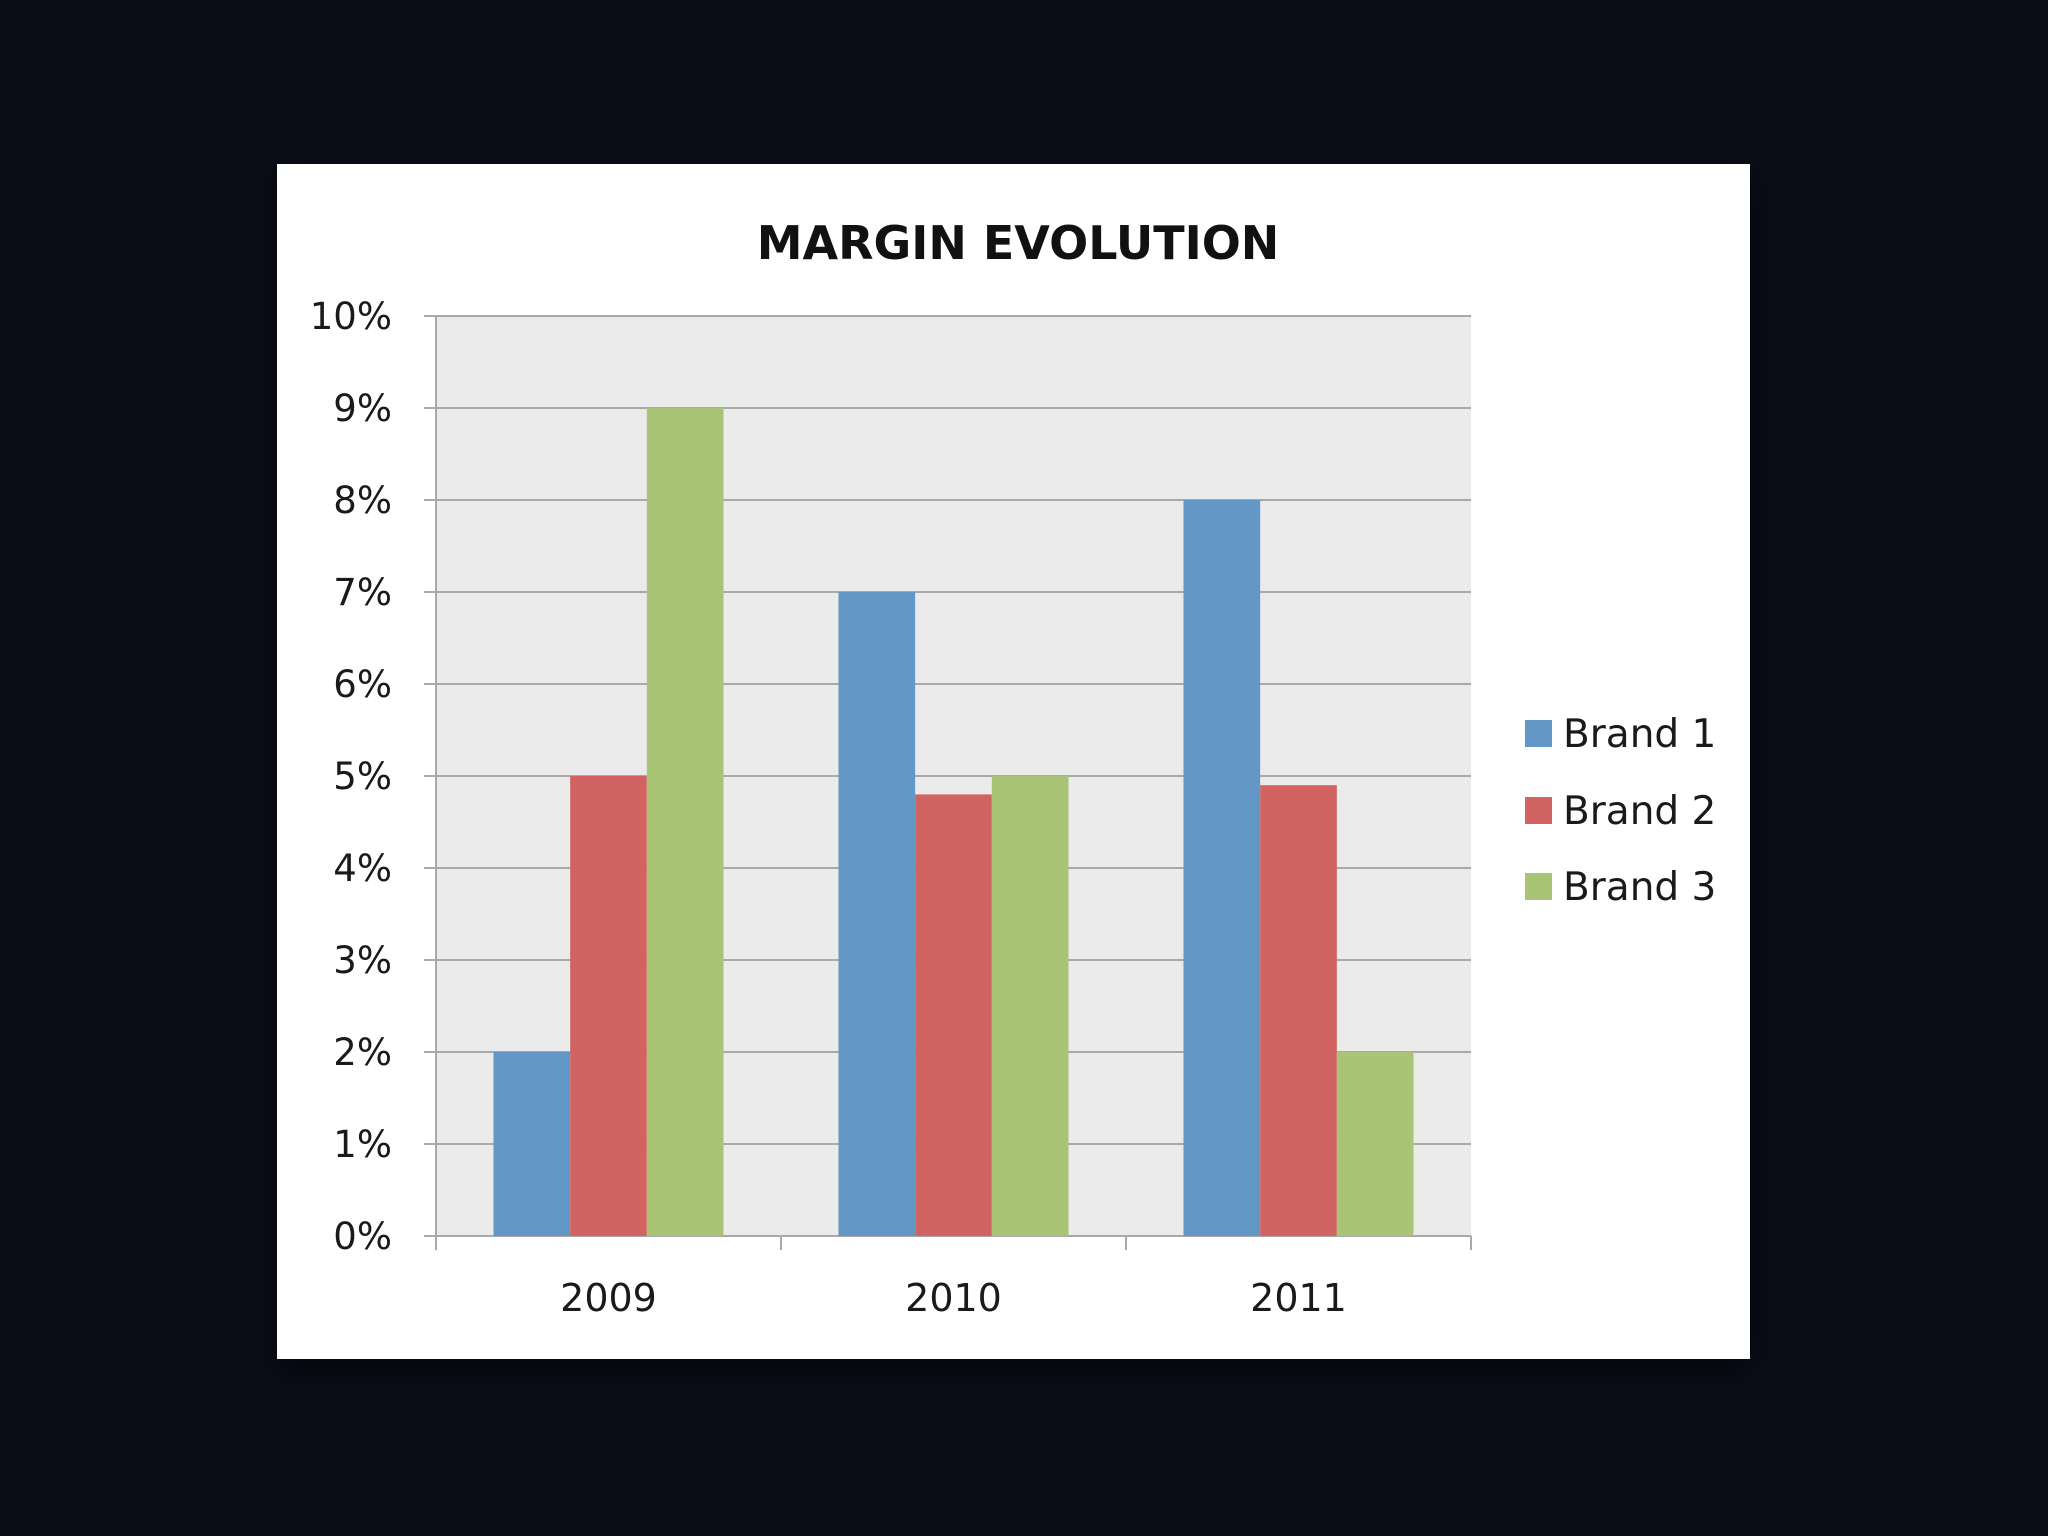  I want to click on bar-brand-3-2010, so click(1030, 1006).